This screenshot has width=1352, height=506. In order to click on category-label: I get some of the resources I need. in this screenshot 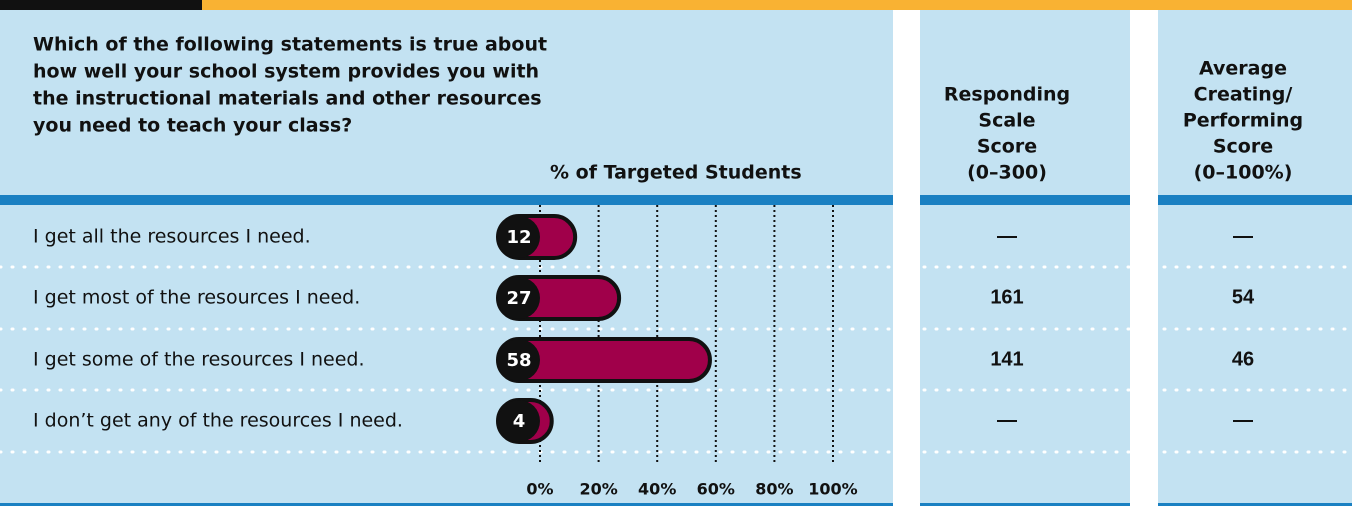, I will do `click(199, 360)`.